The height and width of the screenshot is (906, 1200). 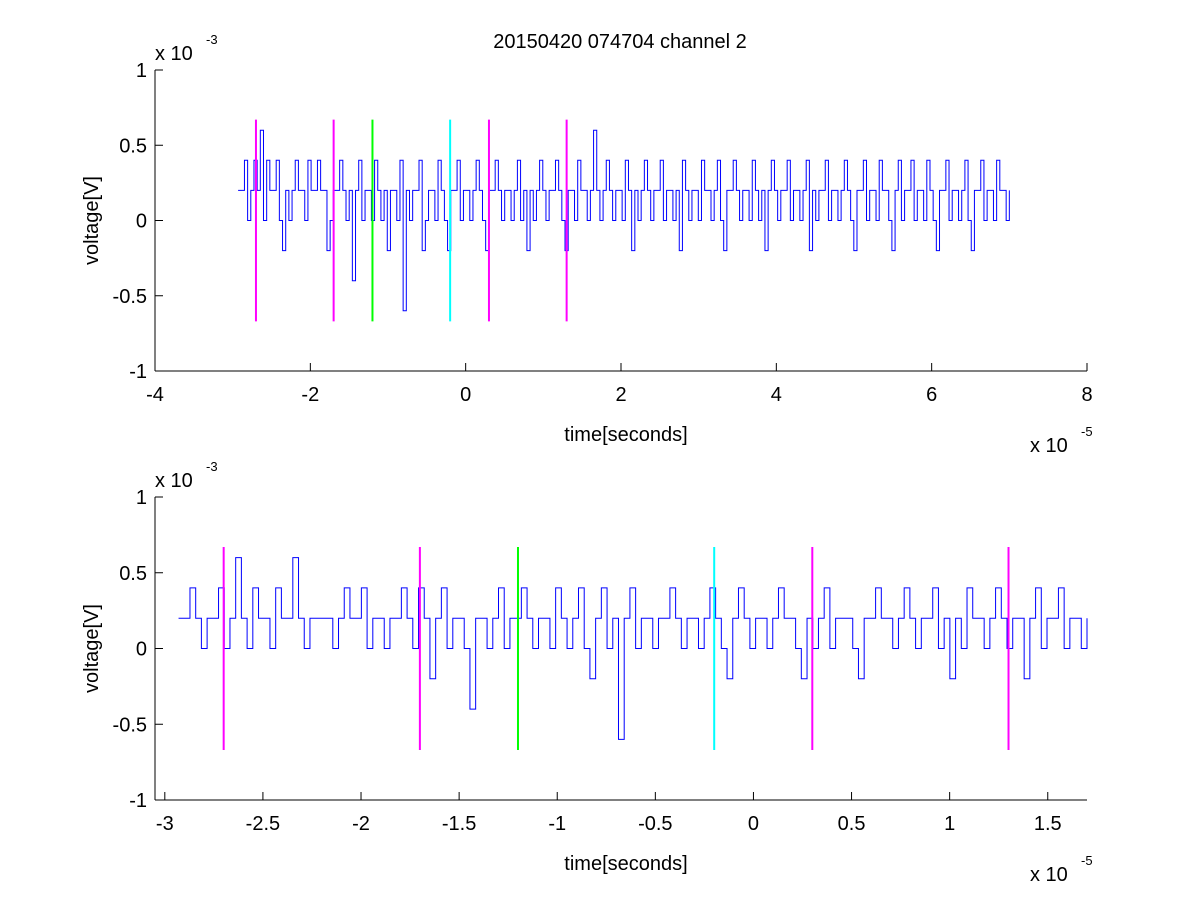 What do you see at coordinates (776, 395) in the screenshot?
I see `x-tick-label: 4` at bounding box center [776, 395].